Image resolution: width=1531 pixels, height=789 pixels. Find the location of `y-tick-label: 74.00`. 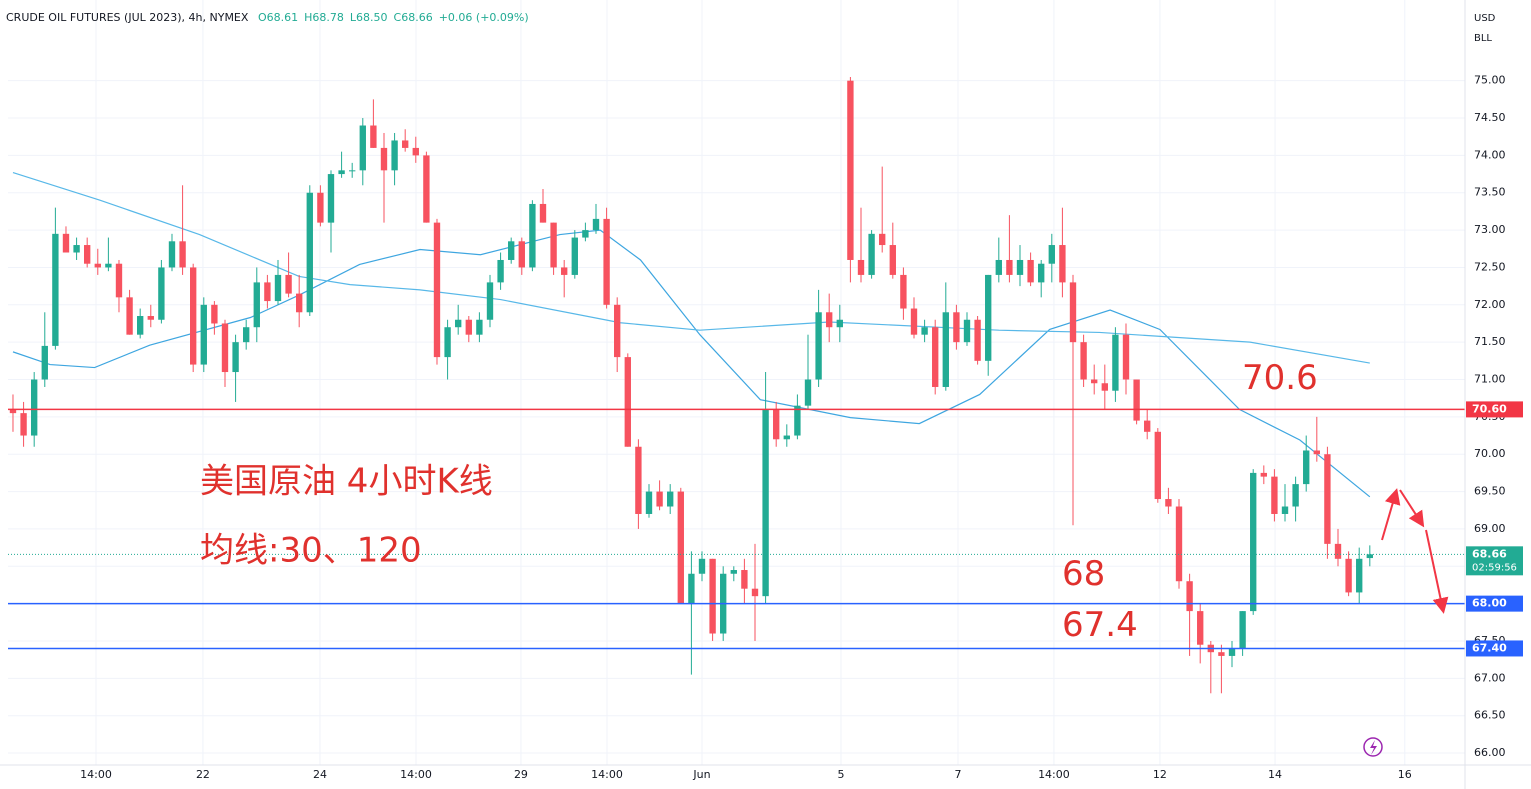

y-tick-label: 74.00 is located at coordinates (1490, 154).